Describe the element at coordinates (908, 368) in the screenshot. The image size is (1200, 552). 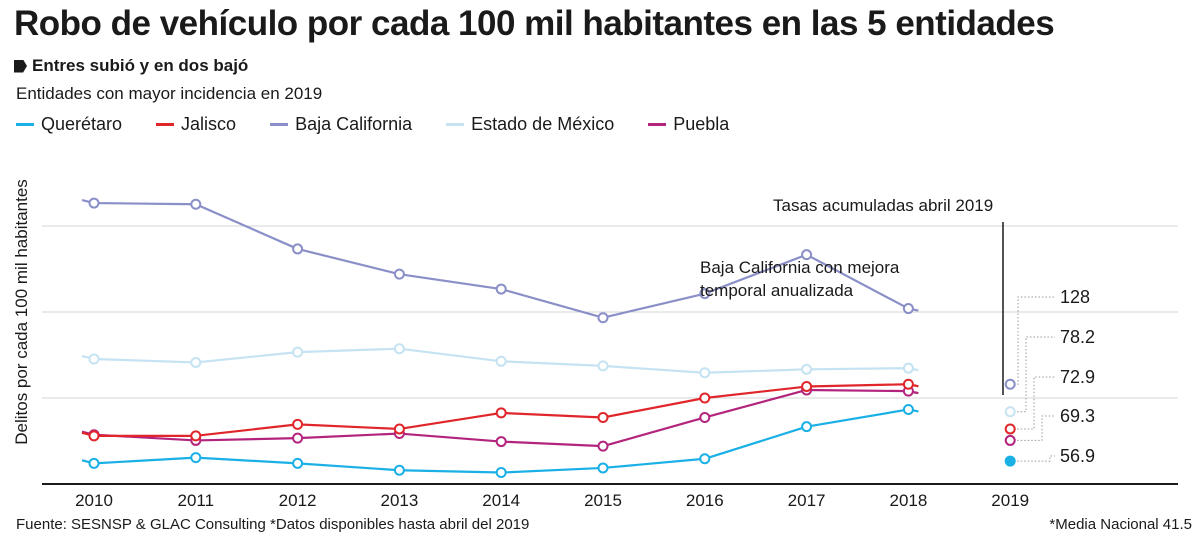
I see `point-estado-de-mexico-2018` at that location.